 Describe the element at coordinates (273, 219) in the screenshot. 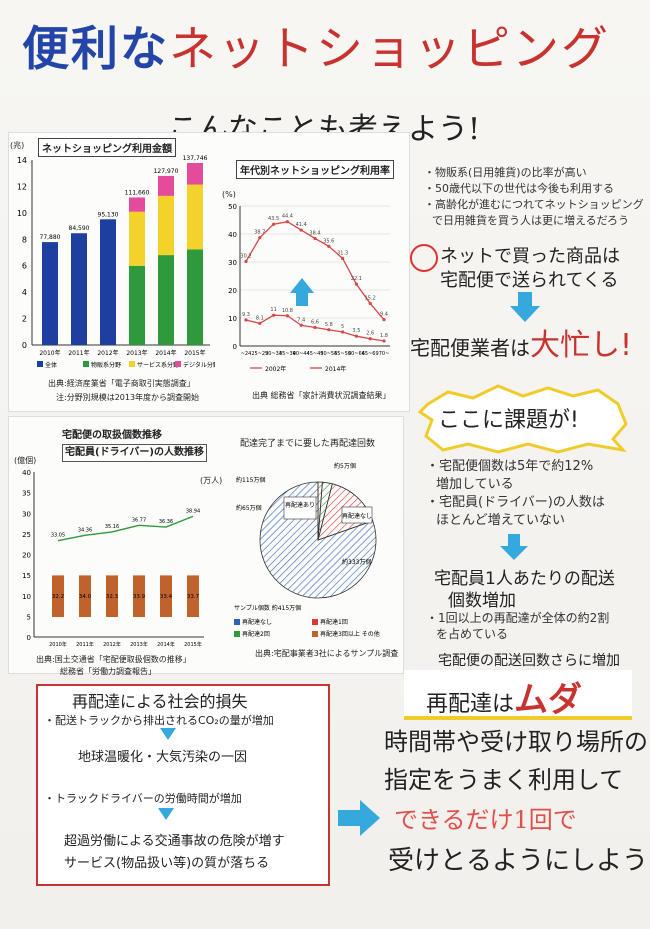

I see `chart2-data-label: 43.5` at that location.